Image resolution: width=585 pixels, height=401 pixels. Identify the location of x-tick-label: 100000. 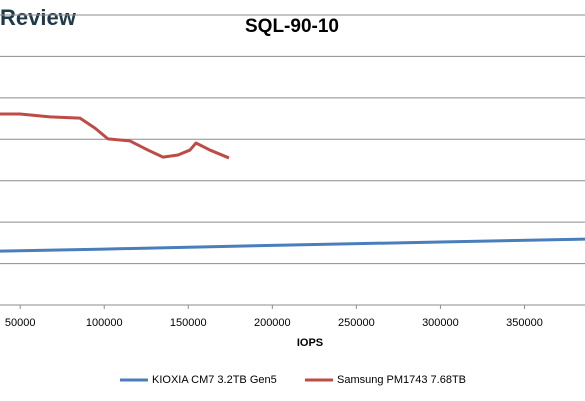
(104, 323).